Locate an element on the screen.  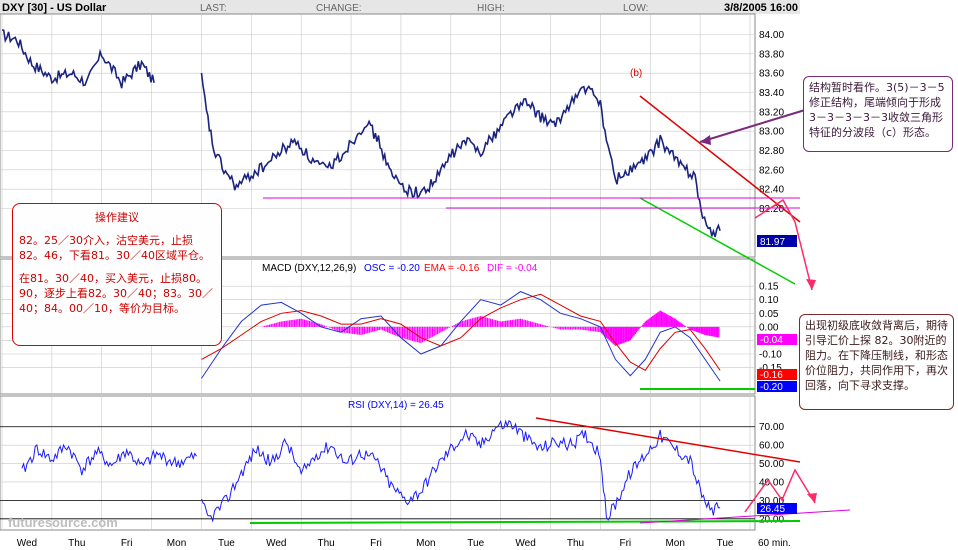
dif-tag is located at coordinates (777, 339).